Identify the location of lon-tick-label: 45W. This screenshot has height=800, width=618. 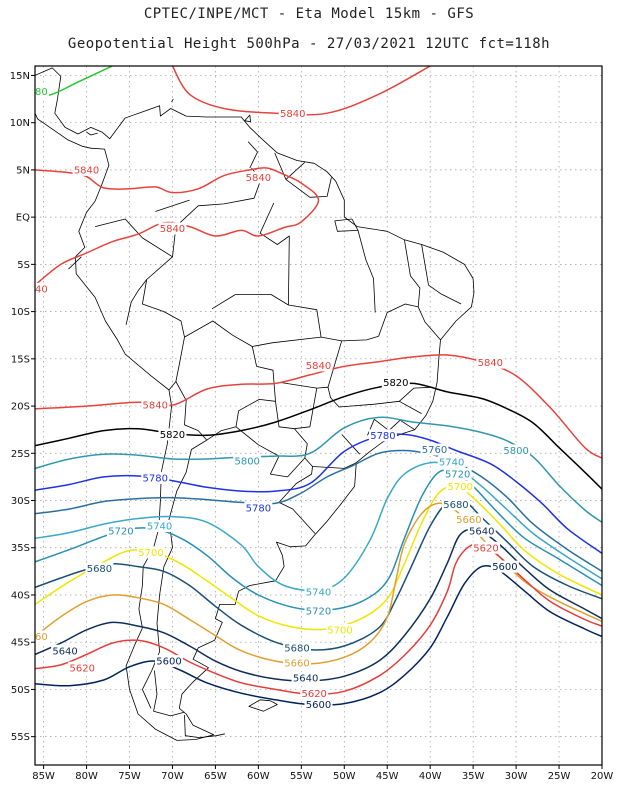
(387, 776).